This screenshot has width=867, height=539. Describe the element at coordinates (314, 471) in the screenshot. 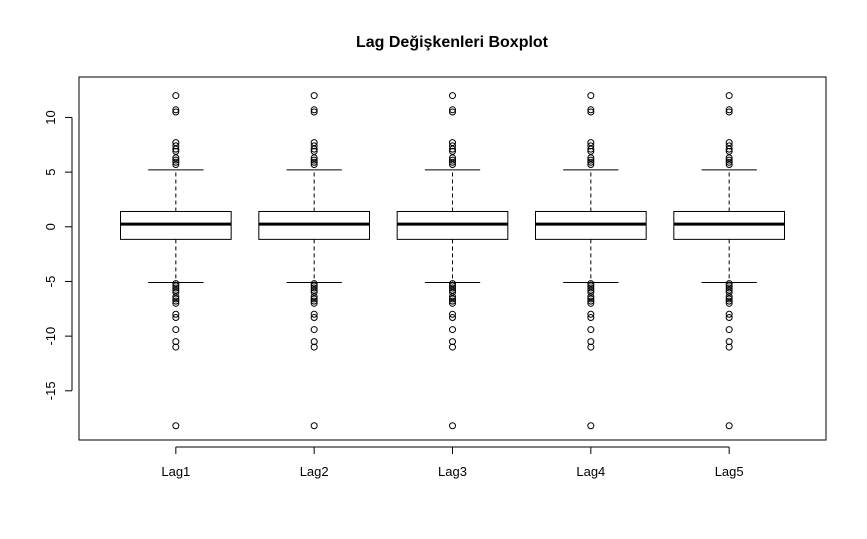

I see `x-tick-label: Lag2` at that location.